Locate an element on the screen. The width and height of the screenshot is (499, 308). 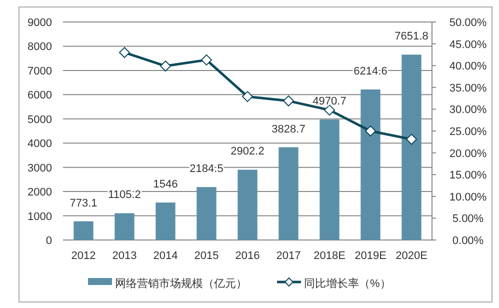
y2-tick-label: 45.00% is located at coordinates (468, 44).